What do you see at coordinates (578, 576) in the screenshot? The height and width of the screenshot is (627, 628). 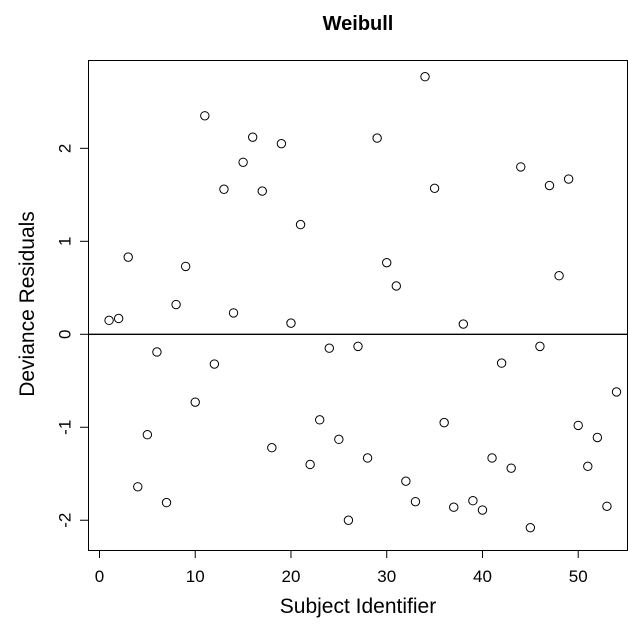 I see `x-tick-label: 50` at bounding box center [578, 576].